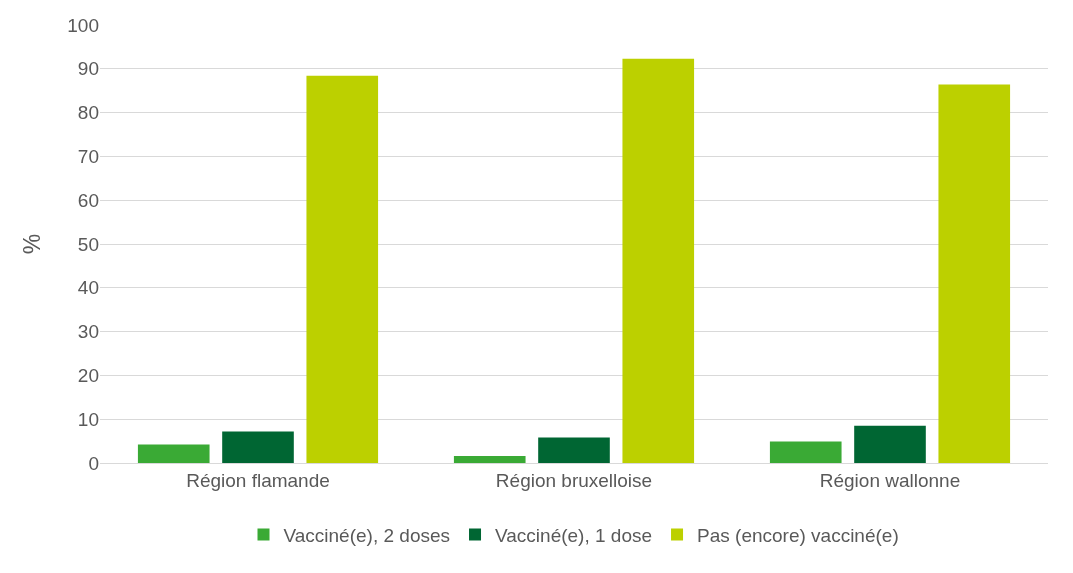  I want to click on y-tick-label: 40, so click(88, 288).